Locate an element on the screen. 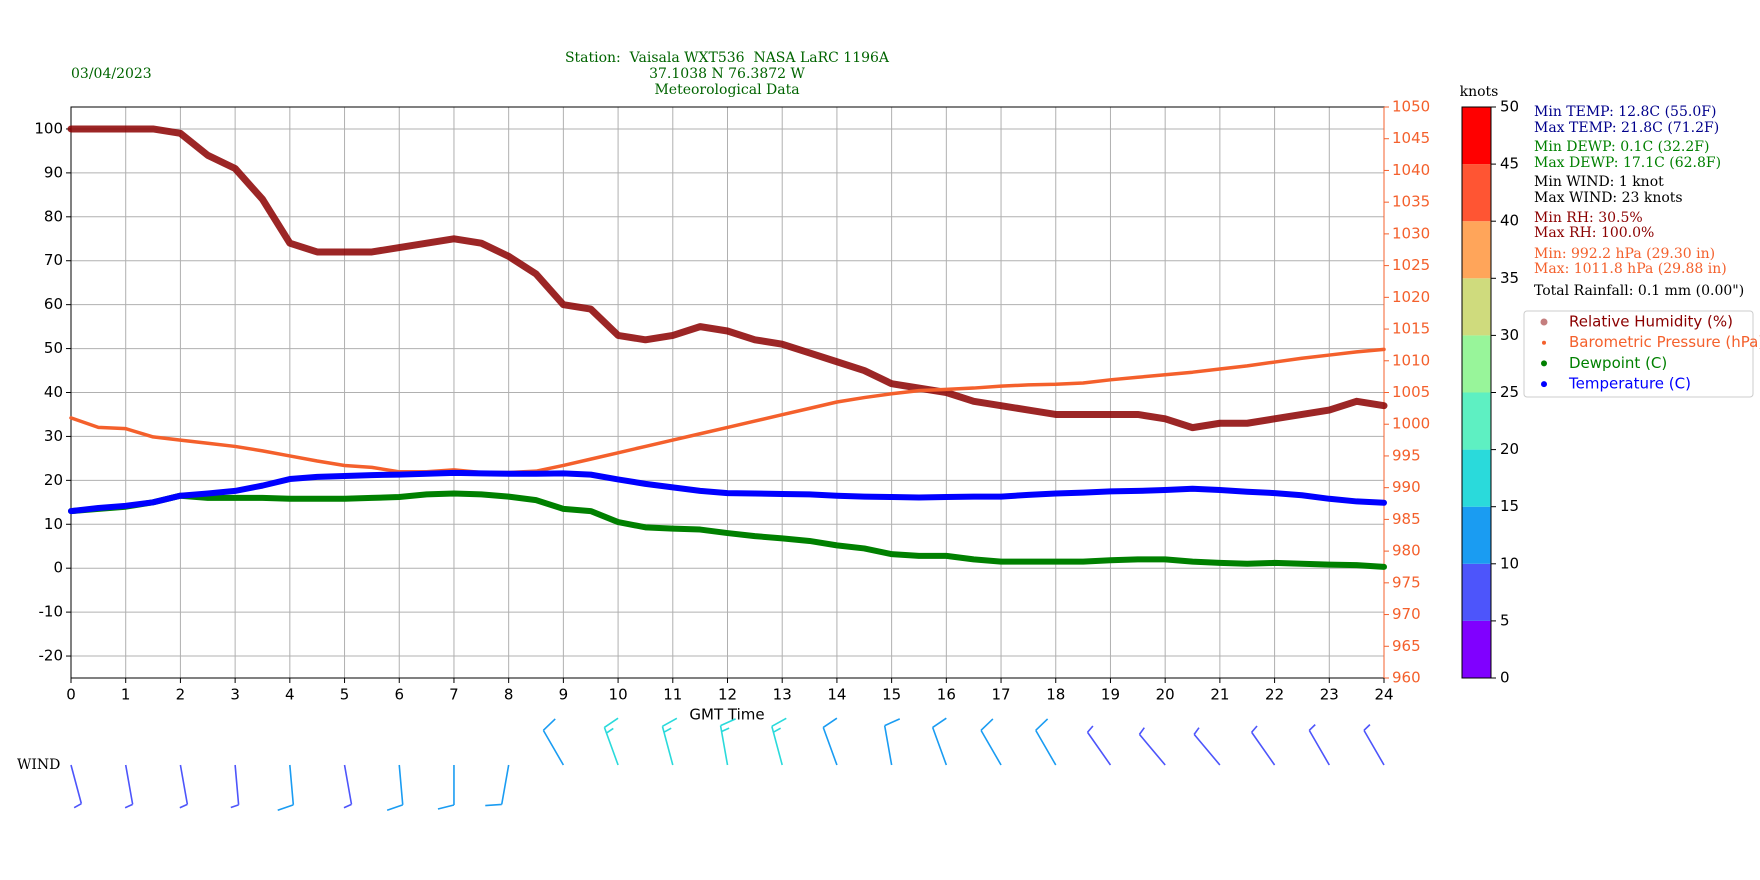 This screenshot has width=1760, height=880. x-tick-label: 22 is located at coordinates (1274, 695).